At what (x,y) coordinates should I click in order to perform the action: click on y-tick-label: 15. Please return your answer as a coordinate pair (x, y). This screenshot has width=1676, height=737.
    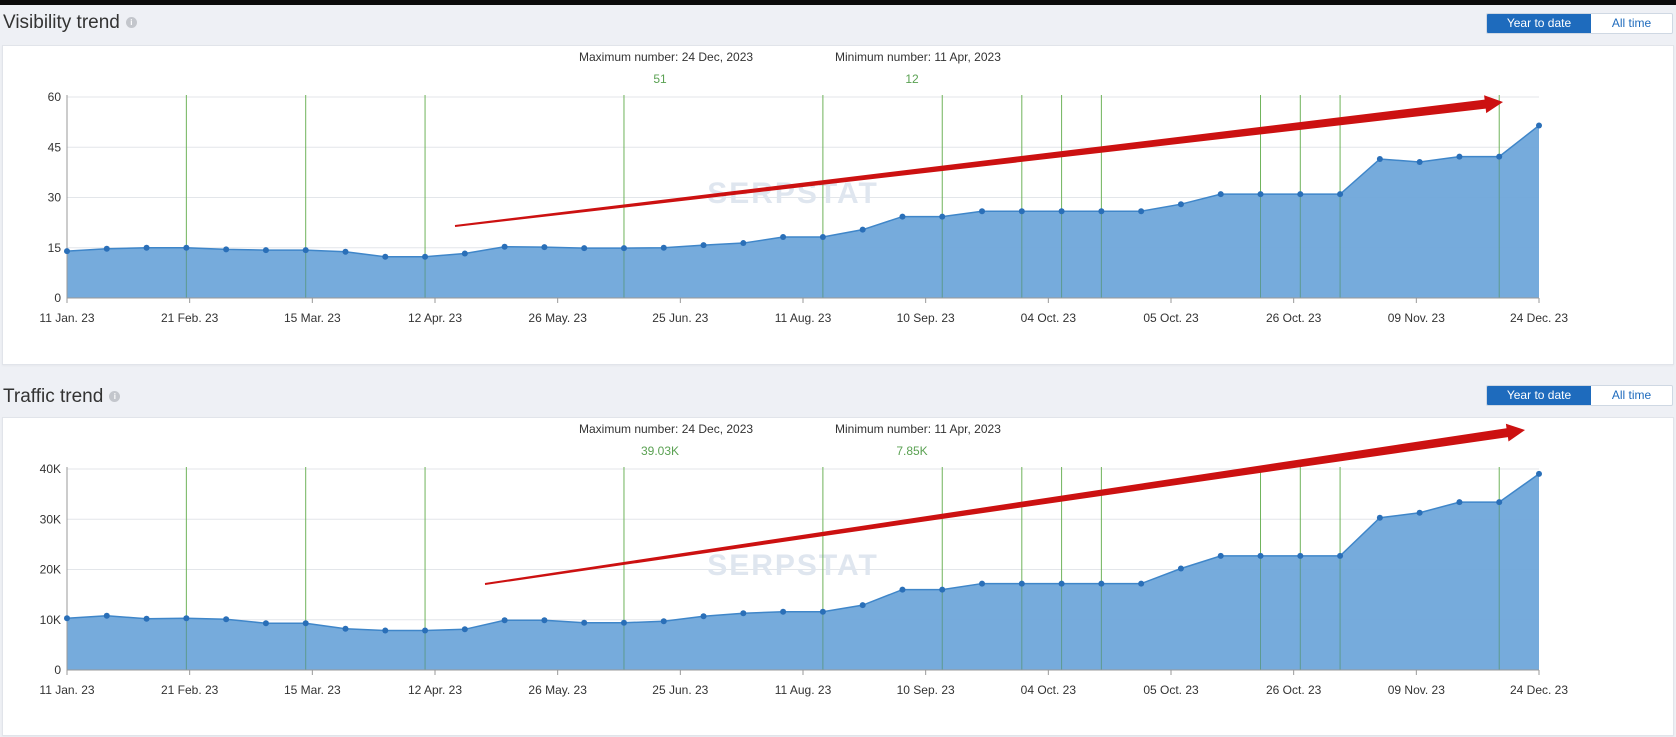
    Looking at the image, I should click on (55, 248).